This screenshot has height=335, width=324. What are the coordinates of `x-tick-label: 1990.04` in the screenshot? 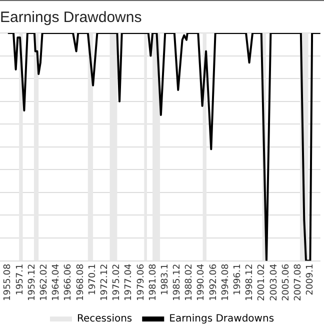 It's located at (201, 282).